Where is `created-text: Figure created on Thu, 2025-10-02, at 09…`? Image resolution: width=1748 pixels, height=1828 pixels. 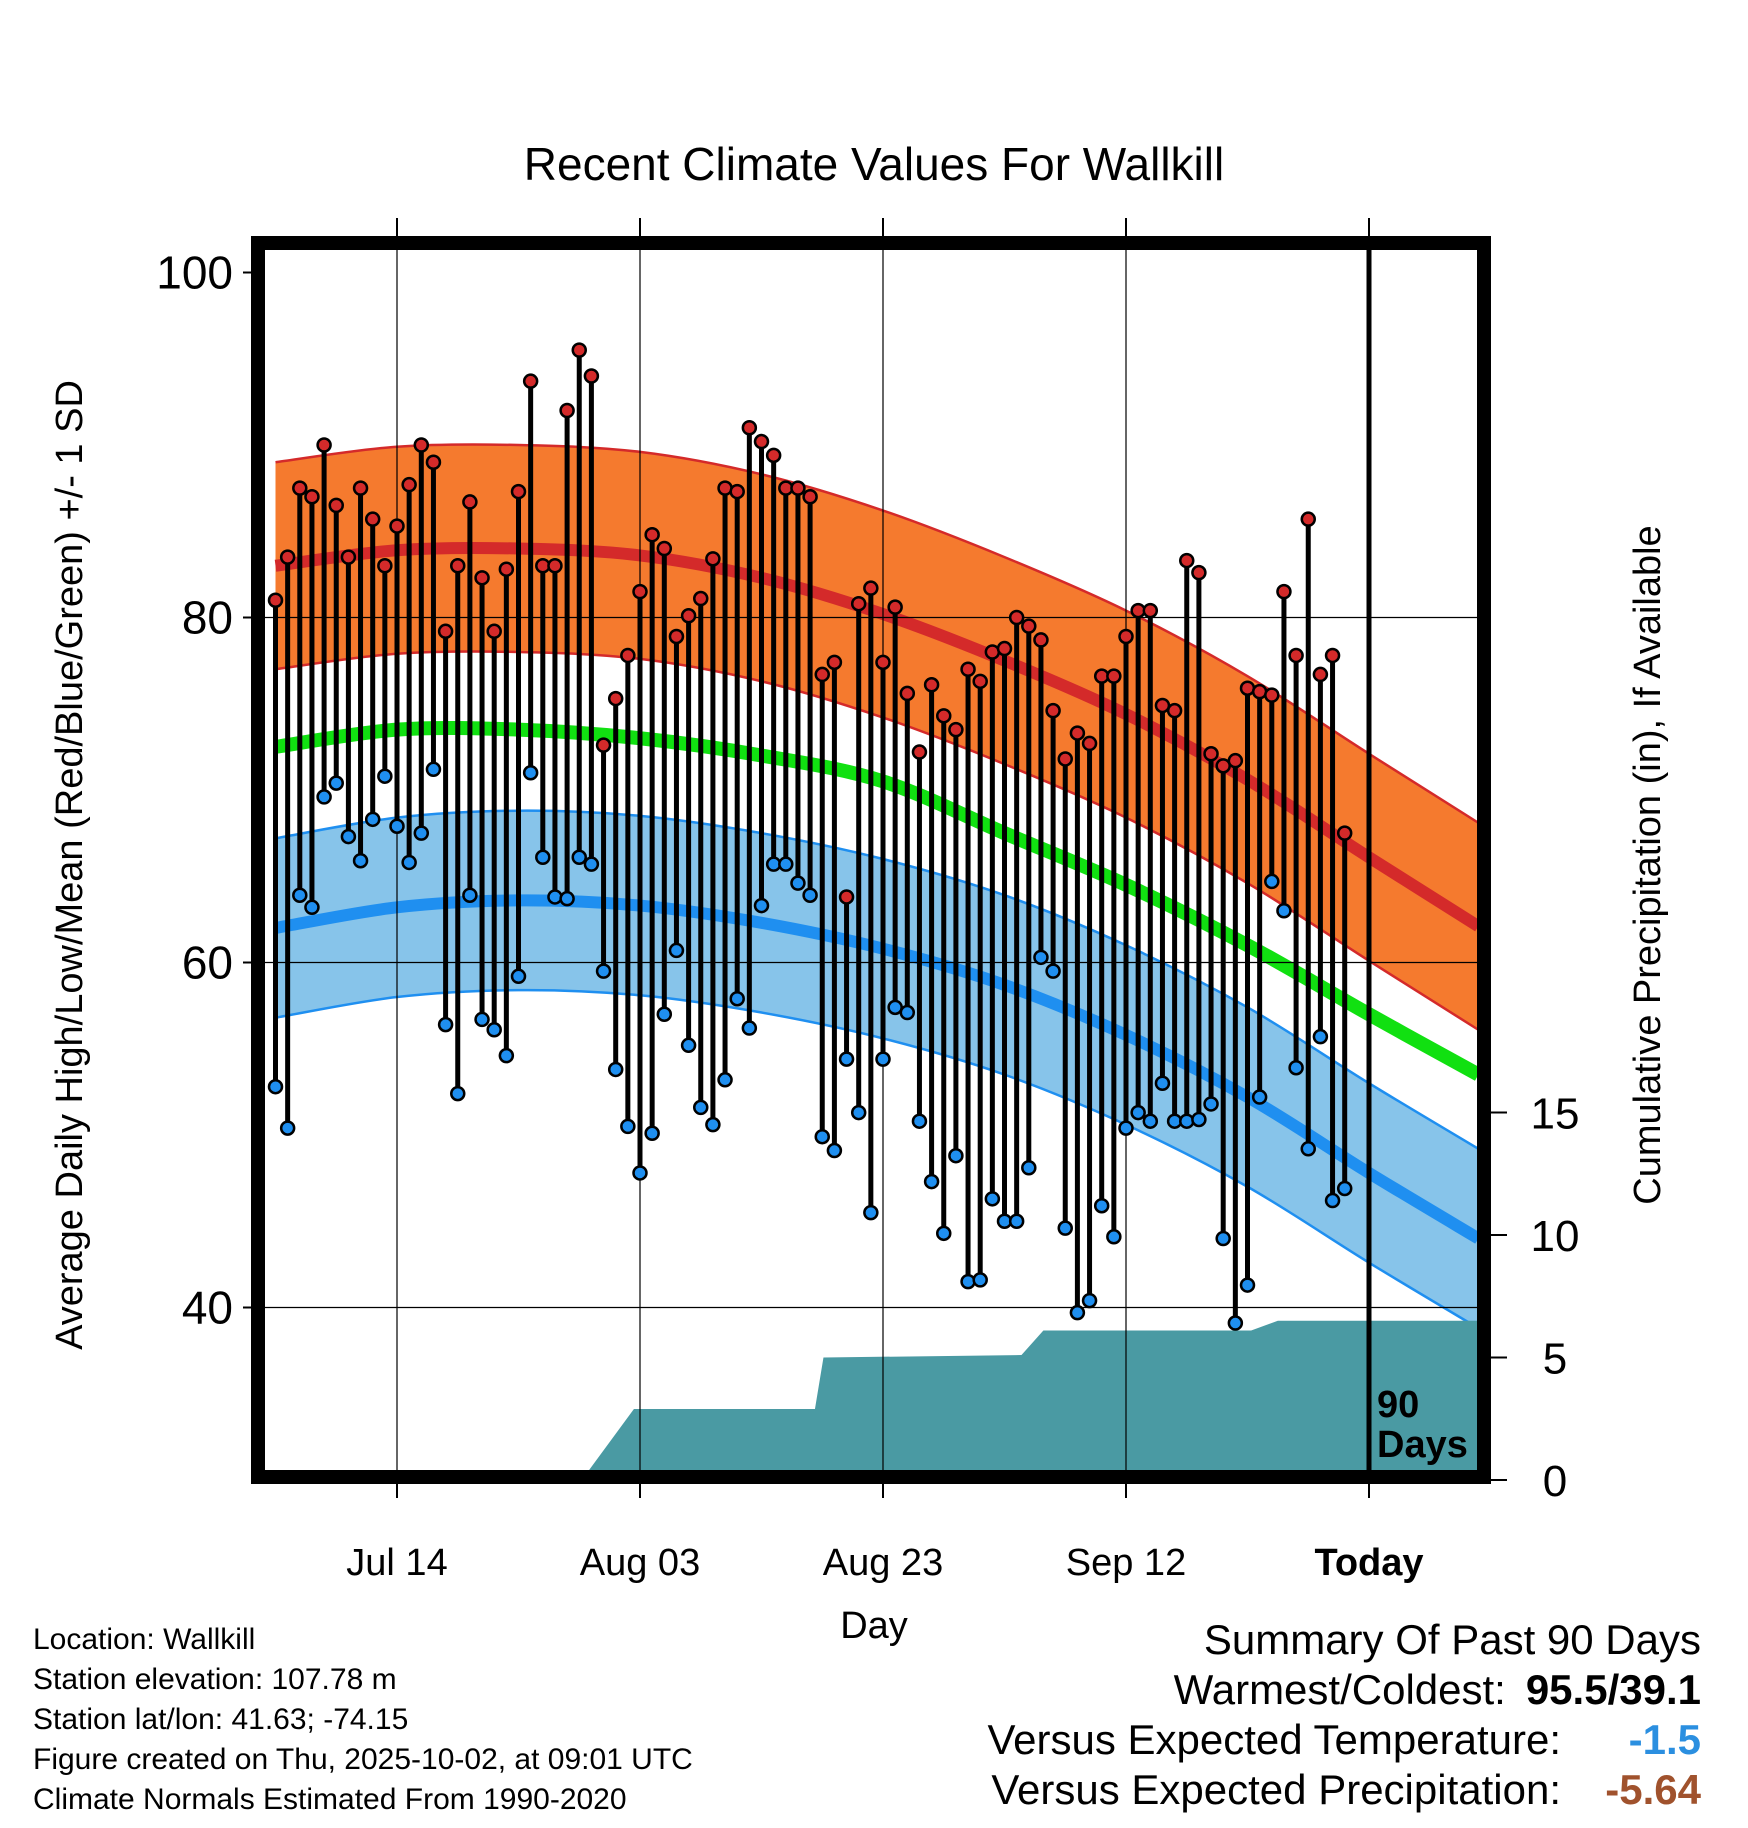 created-text: Figure created on Thu, 2025-10-02, at 09… is located at coordinates (363, 1759).